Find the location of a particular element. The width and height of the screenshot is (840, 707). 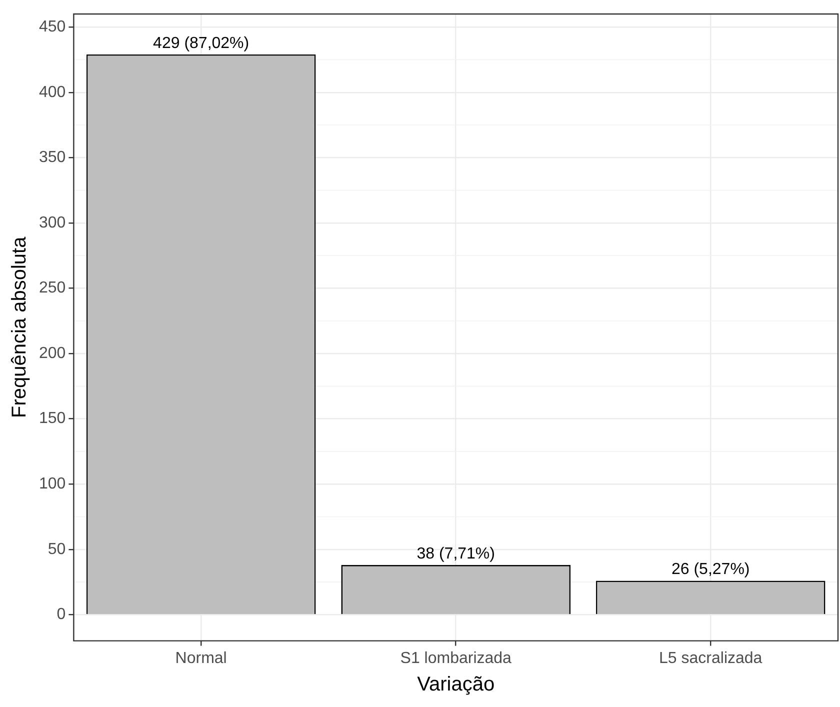

data-label: 38 (7,71%) is located at coordinates (455, 553).